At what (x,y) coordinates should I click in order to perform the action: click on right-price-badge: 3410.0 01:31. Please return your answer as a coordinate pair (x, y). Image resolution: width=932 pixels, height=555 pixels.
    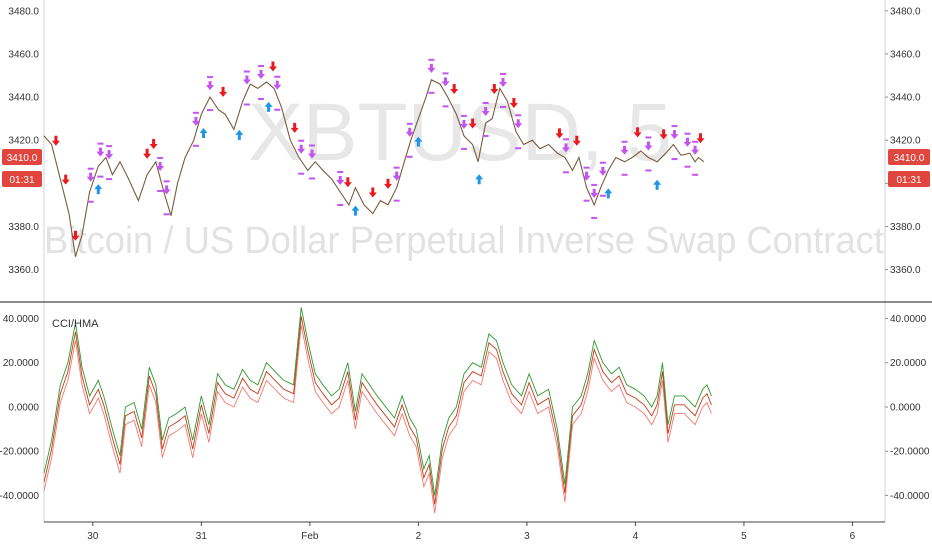
    Looking at the image, I should click on (909, 168).